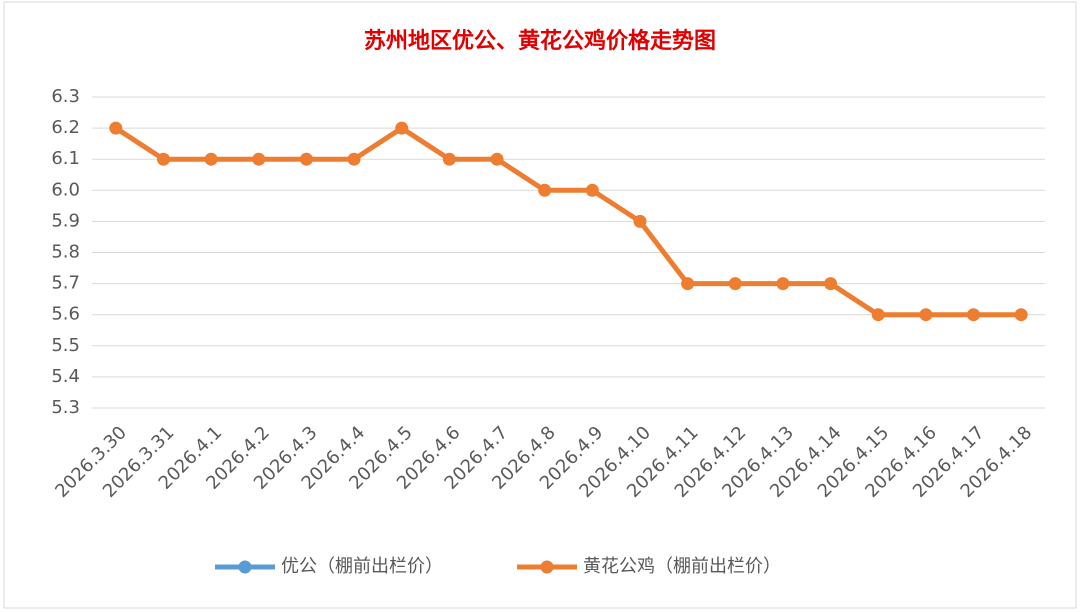 The height and width of the screenshot is (612, 1080). What do you see at coordinates (540, 41) in the screenshot?
I see `chart-title: 苏州地区优公、黄花公鸡价格走势图` at bounding box center [540, 41].